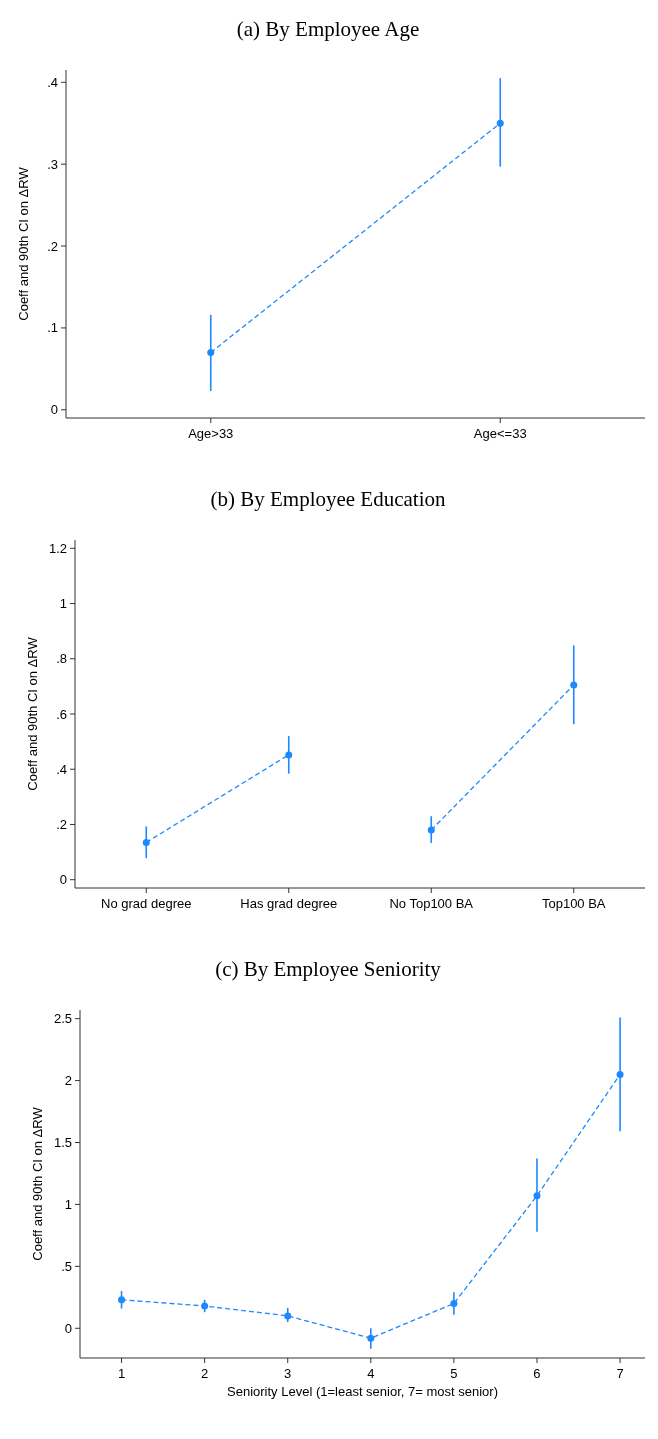 This screenshot has height=1439, width=658. What do you see at coordinates (61, 714) in the screenshot?
I see `y-tick-label: .6` at bounding box center [61, 714].